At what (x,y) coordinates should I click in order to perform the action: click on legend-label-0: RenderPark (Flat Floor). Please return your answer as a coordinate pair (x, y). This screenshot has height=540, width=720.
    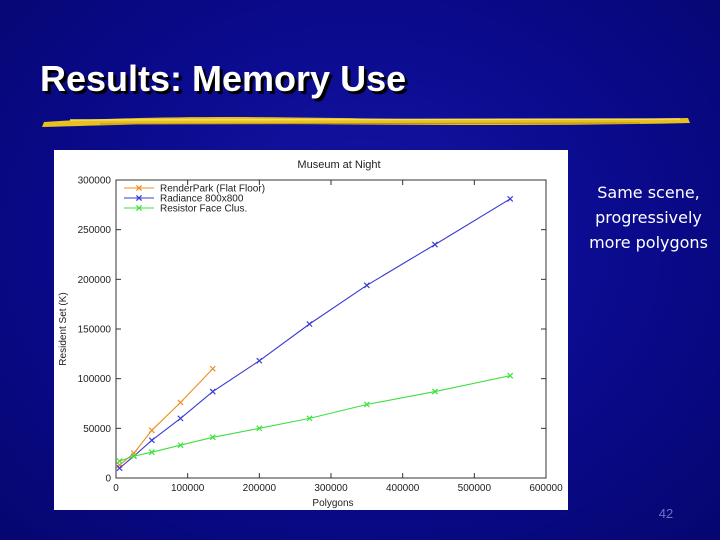
    Looking at the image, I should click on (212, 189).